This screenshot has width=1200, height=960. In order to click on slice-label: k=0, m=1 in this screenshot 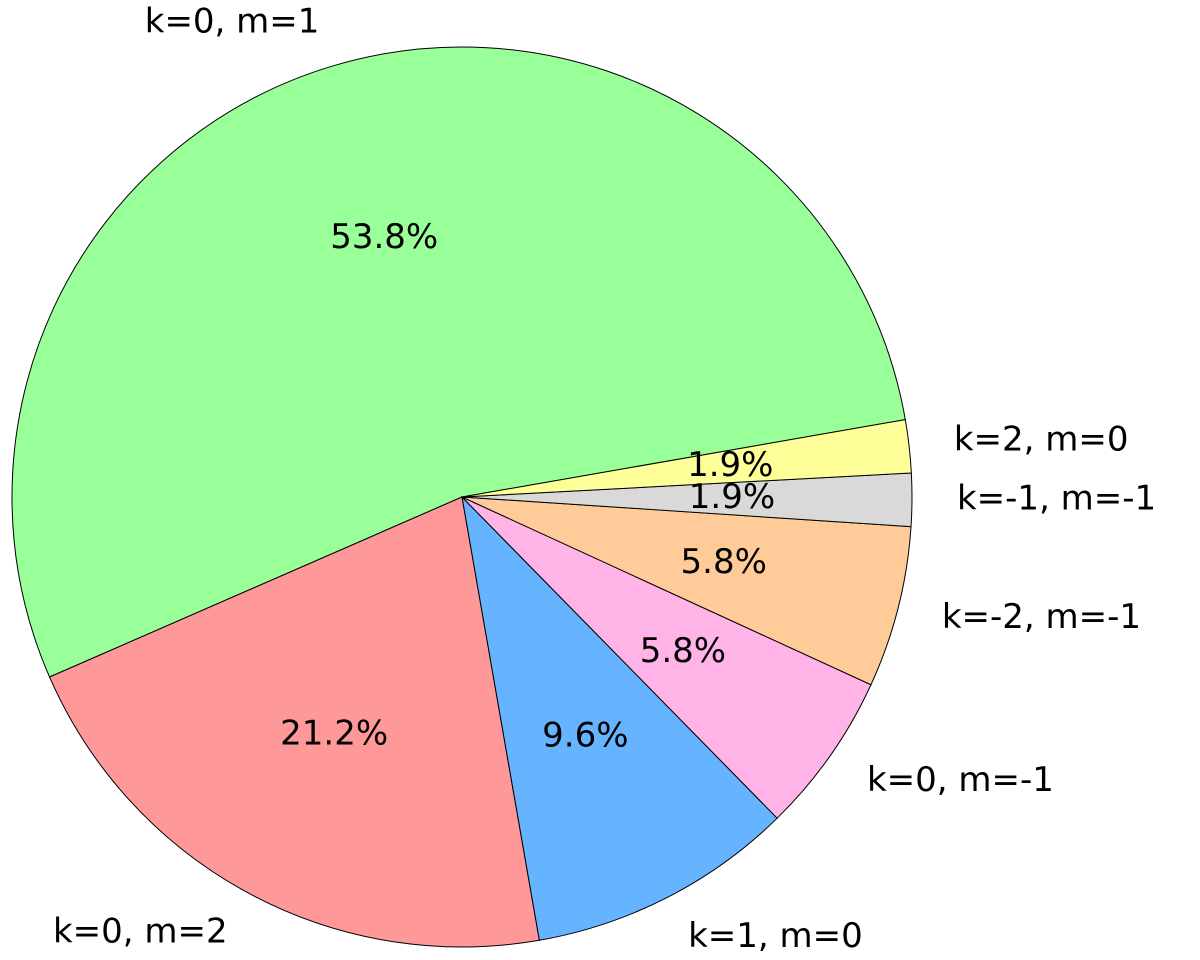, I will do `click(232, 21)`.